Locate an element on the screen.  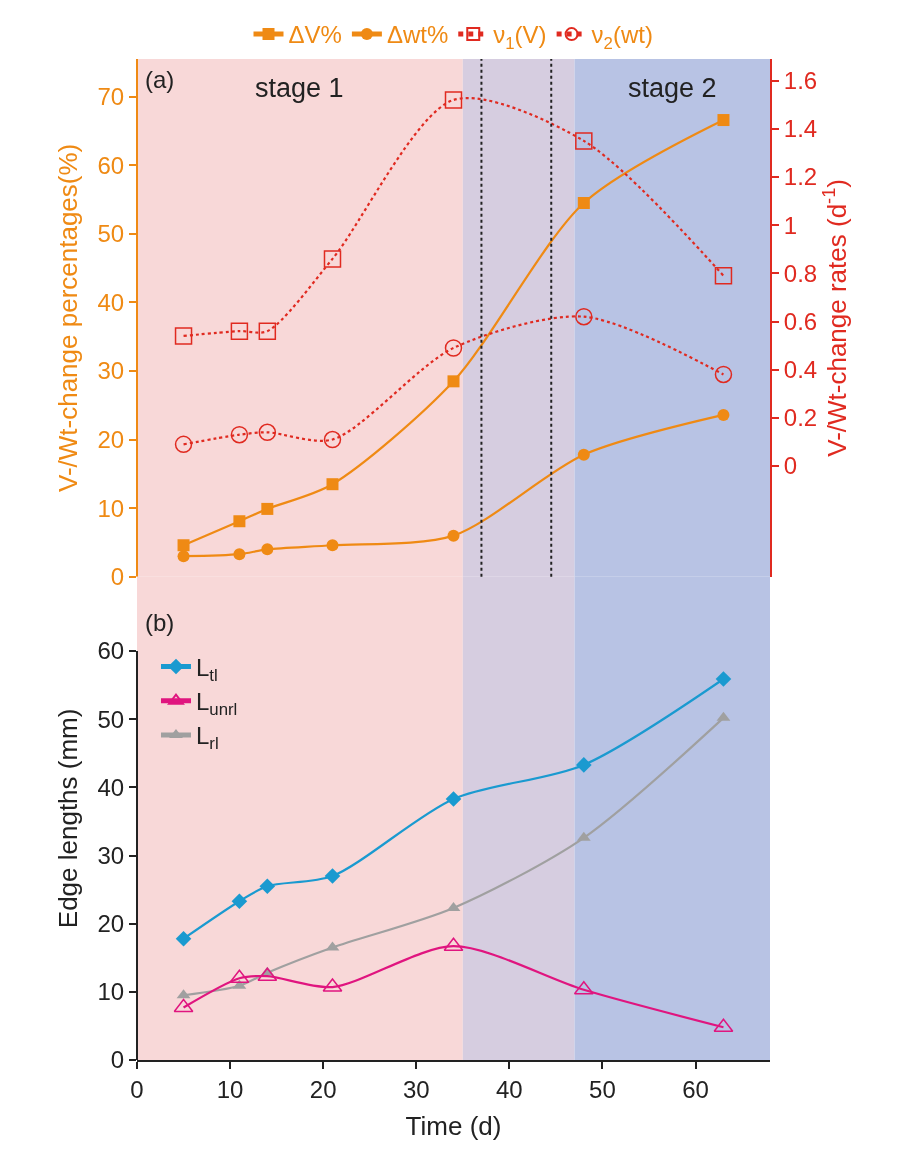
y-tick-label: 70 is located at coordinates (111, 97).